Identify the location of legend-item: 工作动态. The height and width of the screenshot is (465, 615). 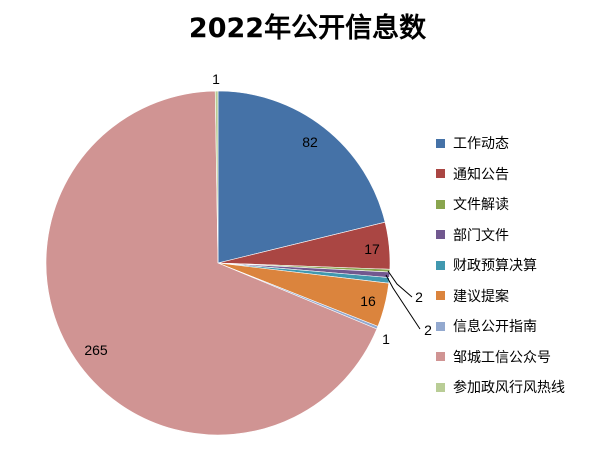
(500, 143).